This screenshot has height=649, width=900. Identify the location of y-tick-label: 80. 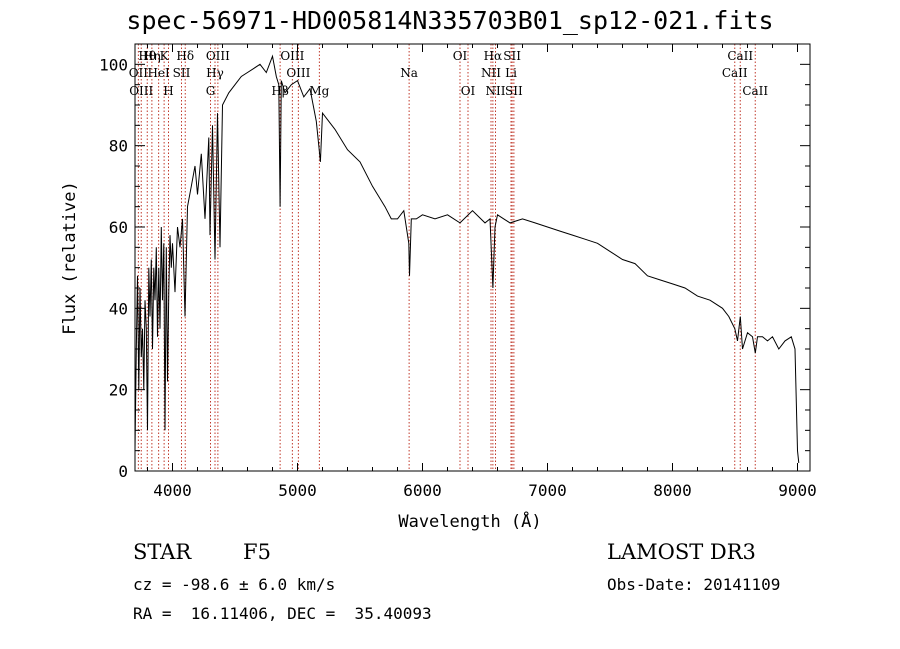
(118, 146).